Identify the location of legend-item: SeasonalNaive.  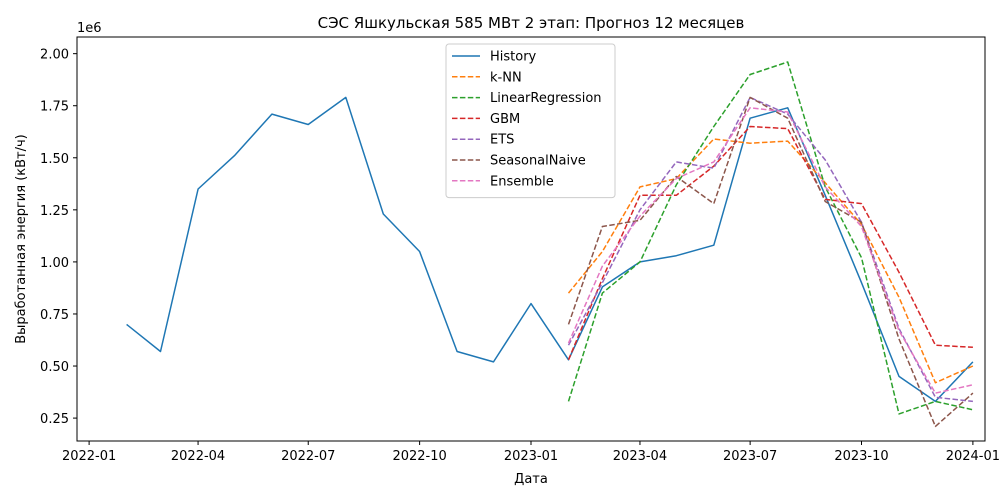
(519, 161).